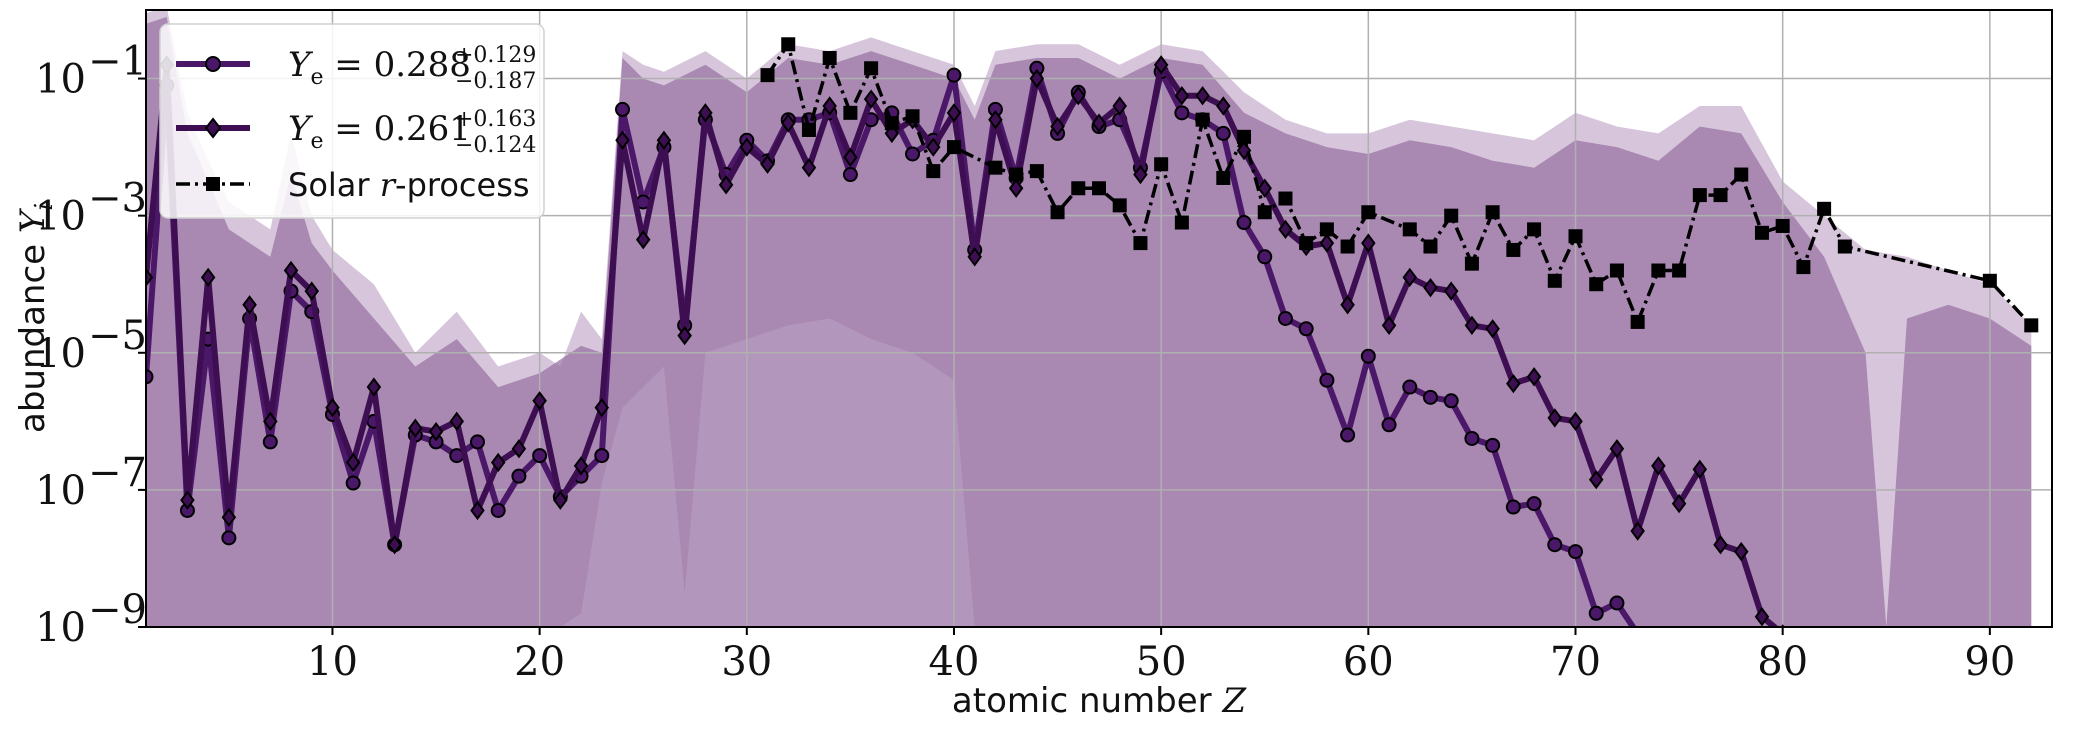 Image resolution: width=2093 pixels, height=730 pixels. What do you see at coordinates (1057, 126) in the screenshot?
I see `point-s2-z45` at bounding box center [1057, 126].